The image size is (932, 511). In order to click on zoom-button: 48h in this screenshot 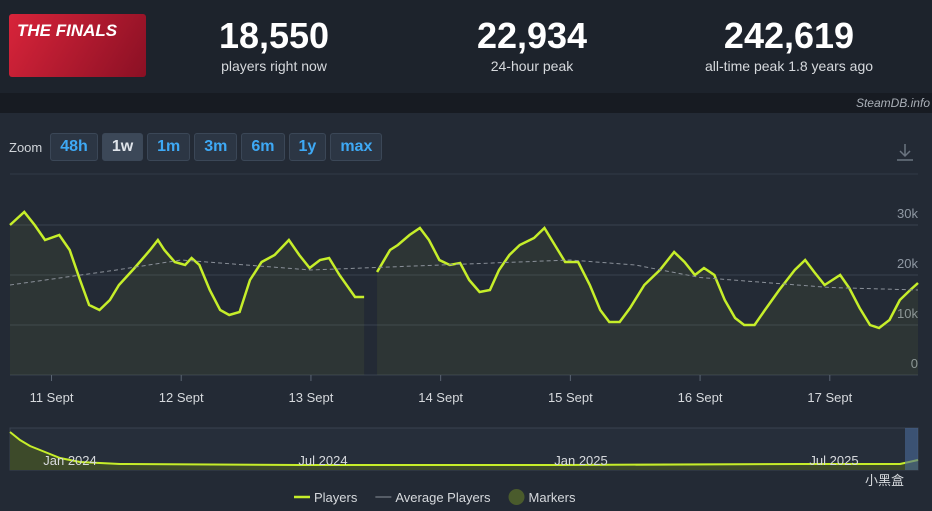, I will do `click(74, 147)`.